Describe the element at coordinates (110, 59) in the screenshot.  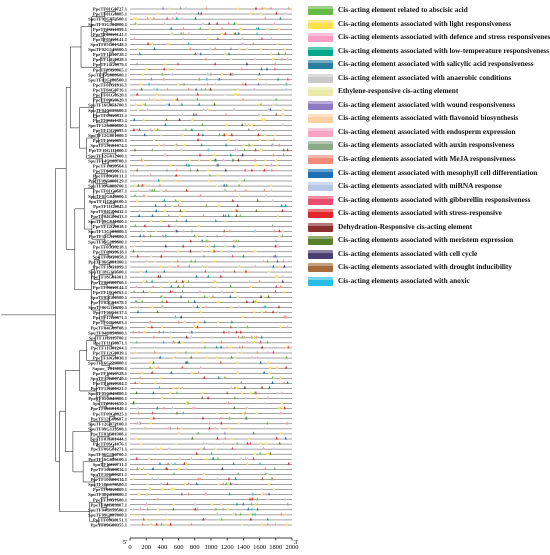
I see `gene-label: PpeTF14G0828.1` at that location.